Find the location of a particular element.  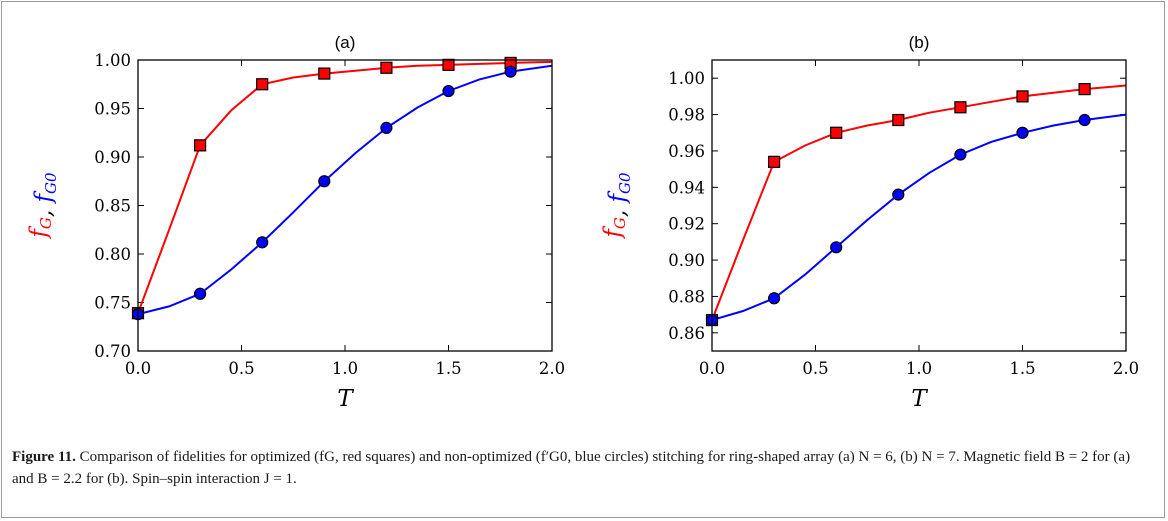

y-tick-label: 0.85 is located at coordinates (112, 206).